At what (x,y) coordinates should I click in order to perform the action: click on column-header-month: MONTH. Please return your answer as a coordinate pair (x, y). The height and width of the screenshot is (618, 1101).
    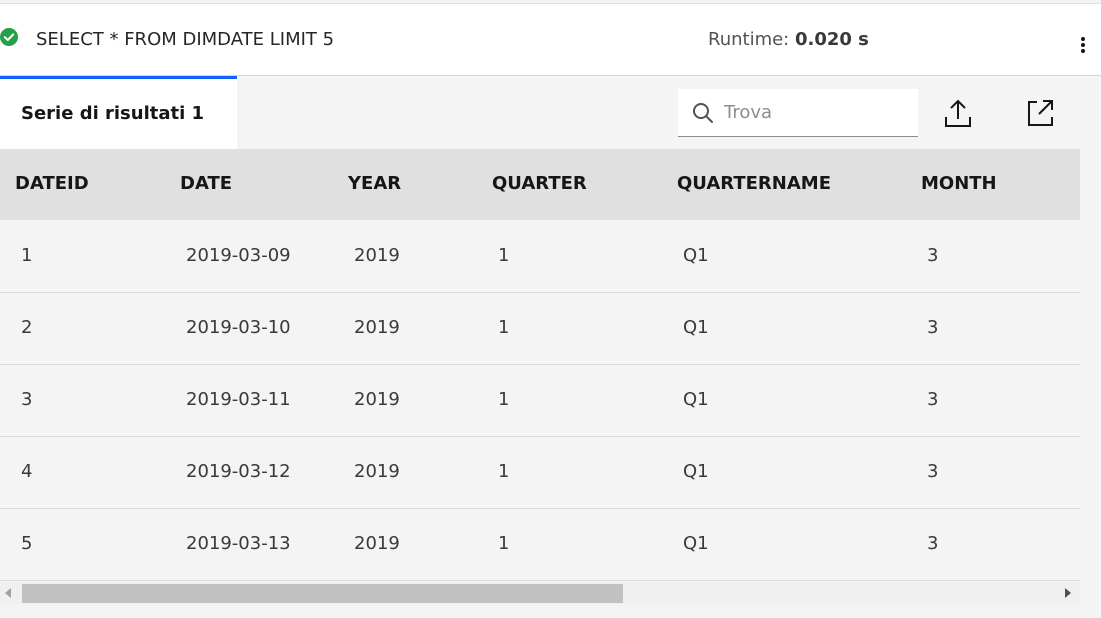
    Looking at the image, I should click on (959, 183).